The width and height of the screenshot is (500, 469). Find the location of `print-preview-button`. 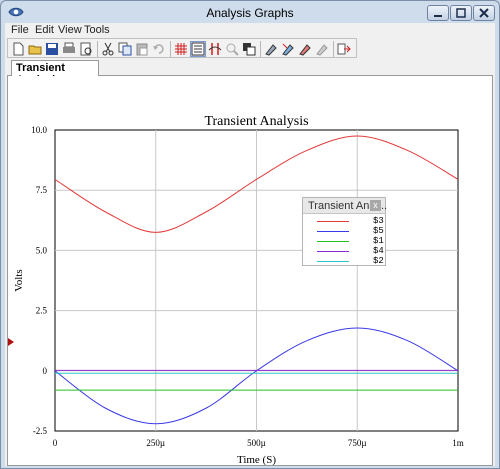

print-preview-button is located at coordinates (86, 49).